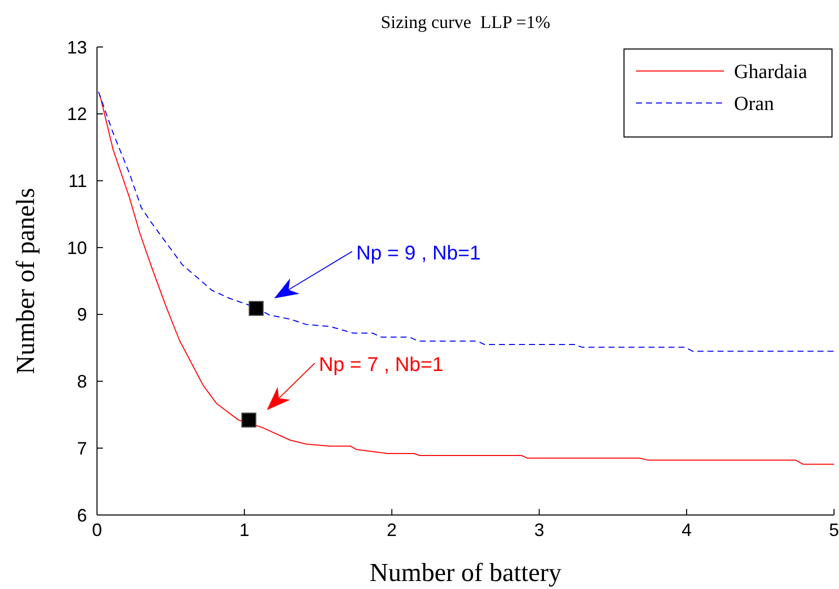 This screenshot has width=839, height=589. I want to click on y-tick-label: 13, so click(76, 47).